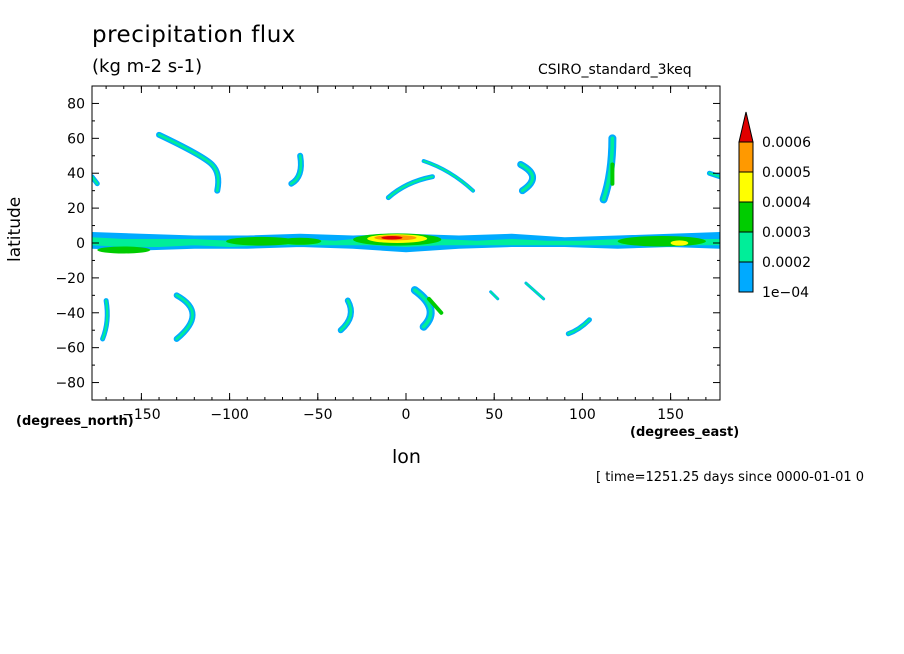  Describe the element at coordinates (785, 293) in the screenshot. I see `colorbar-label: 1e−04` at that location.